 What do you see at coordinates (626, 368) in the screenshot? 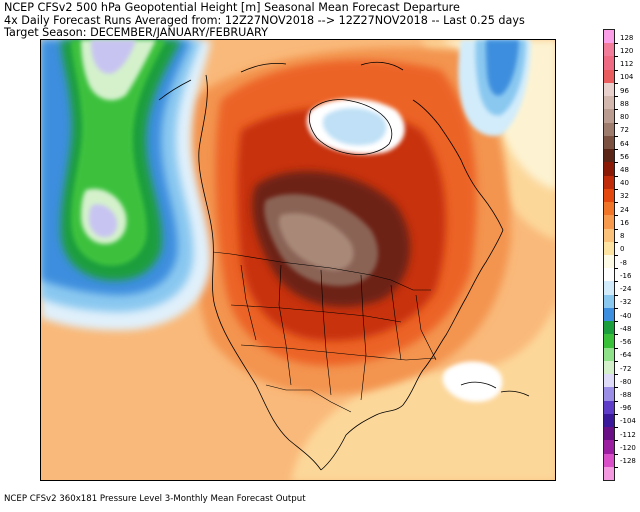
I see `colorbar-label: -72` at bounding box center [626, 368].